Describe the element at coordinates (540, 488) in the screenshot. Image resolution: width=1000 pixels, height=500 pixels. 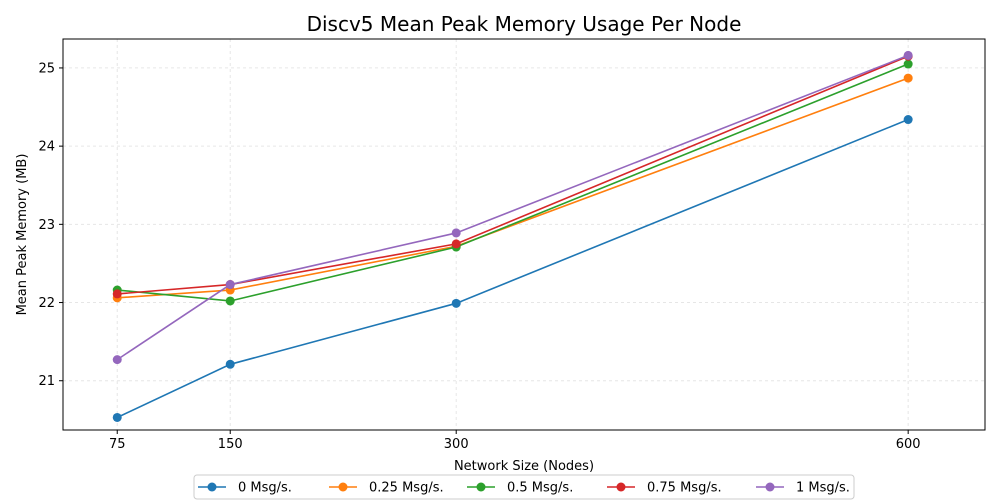
I see `legend-label: 0.5 Msg/s.` at that location.